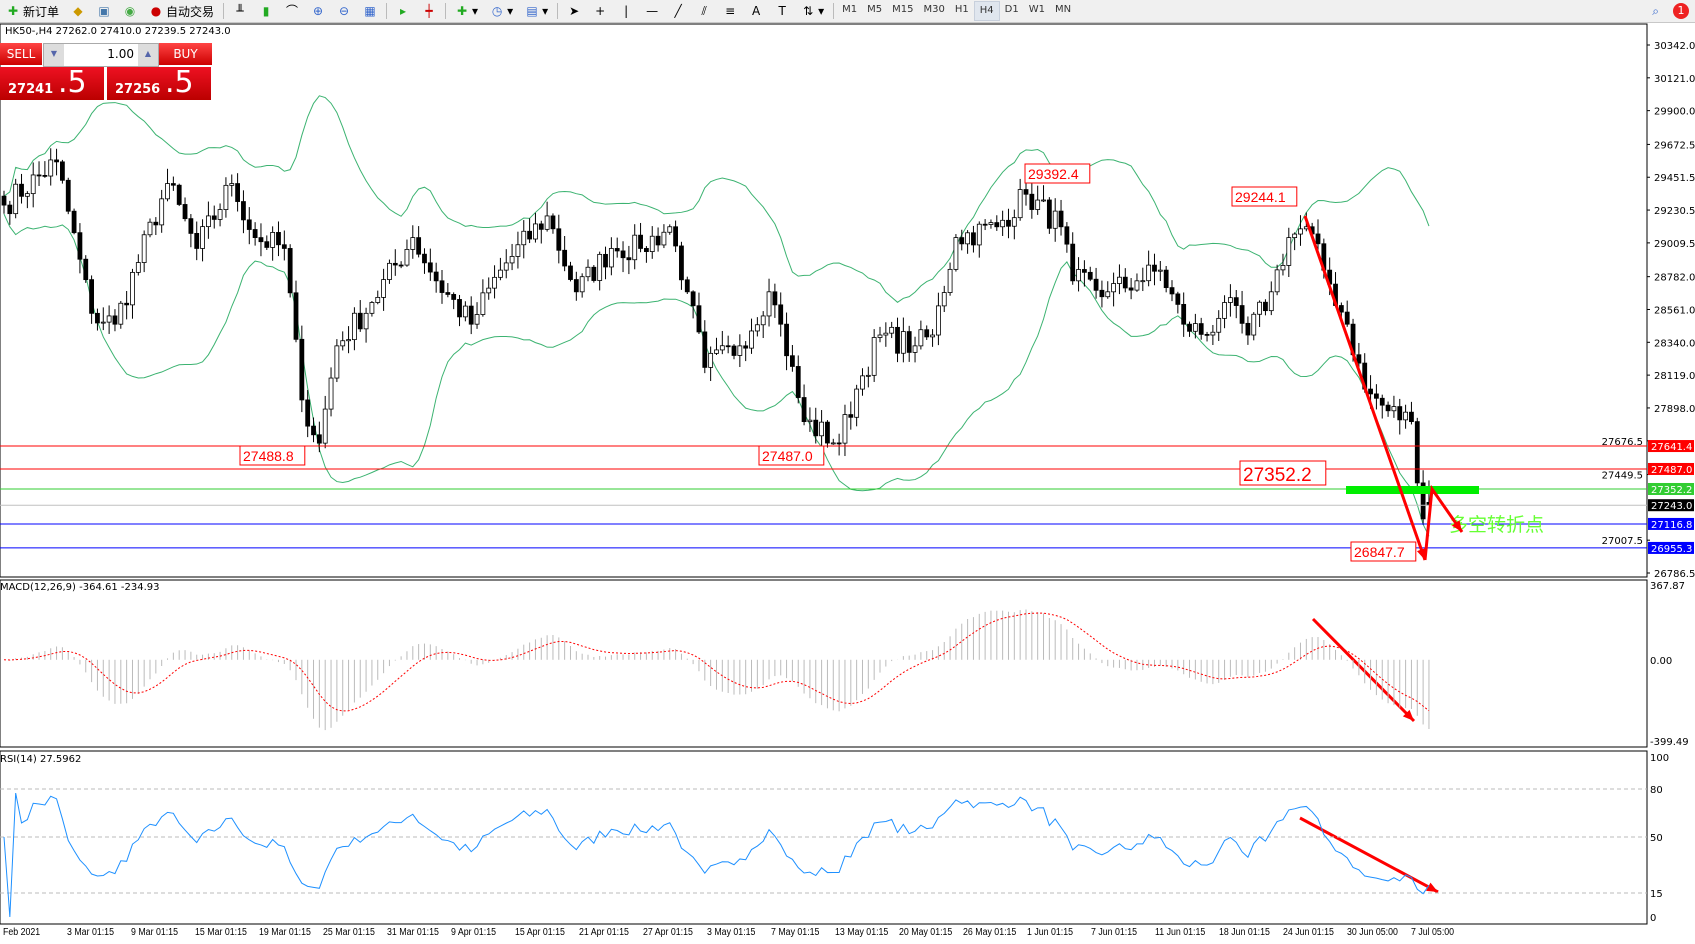  What do you see at coordinates (1661, 661) in the screenshot?
I see `macd-tick-label: 0.00` at bounding box center [1661, 661].